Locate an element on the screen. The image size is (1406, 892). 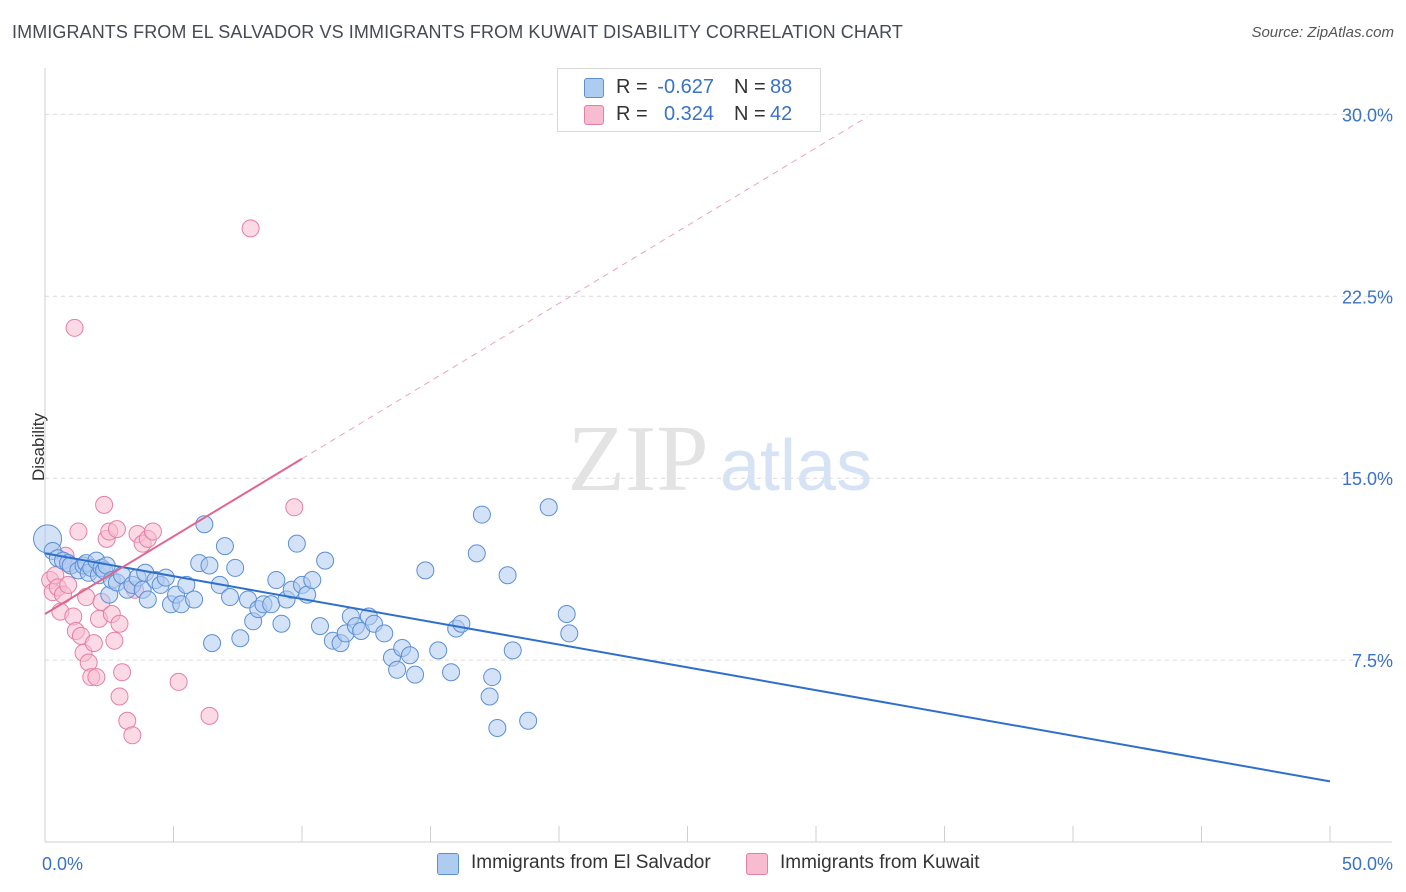
x-tick-label: 50.0% is located at coordinates (1367, 864).